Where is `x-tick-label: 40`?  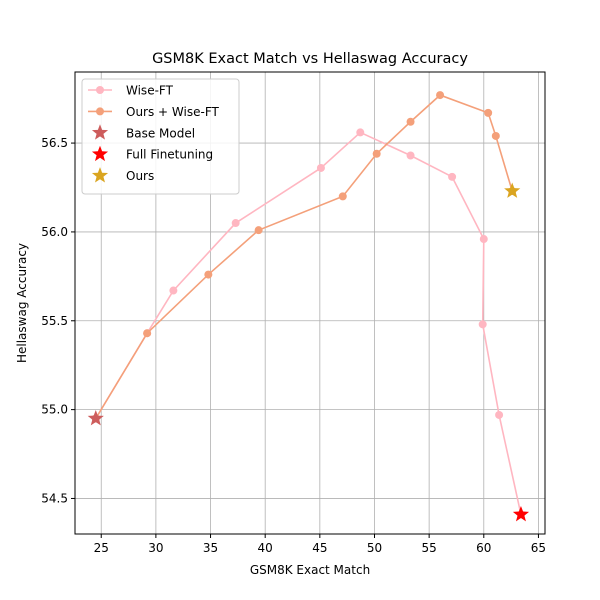
x-tick-label: 40 is located at coordinates (265, 548).